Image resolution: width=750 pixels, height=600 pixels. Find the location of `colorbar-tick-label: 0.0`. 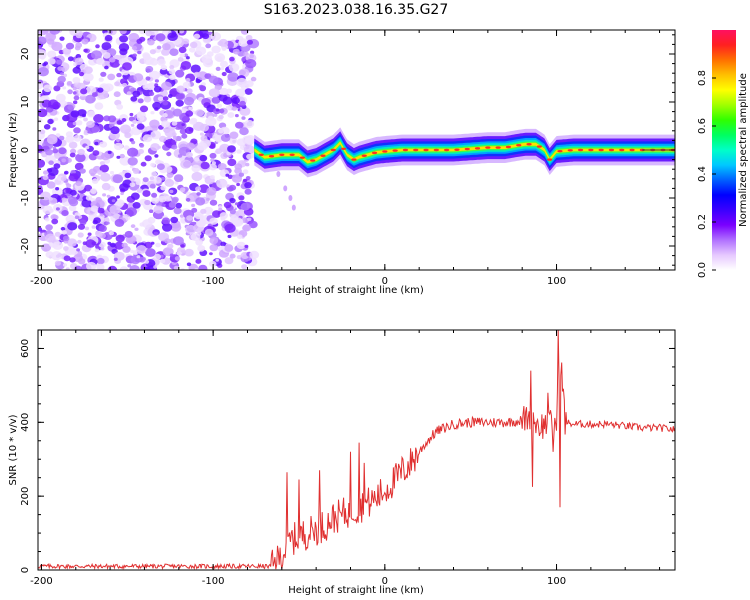

colorbar-tick-label: 0.0 is located at coordinates (702, 270).